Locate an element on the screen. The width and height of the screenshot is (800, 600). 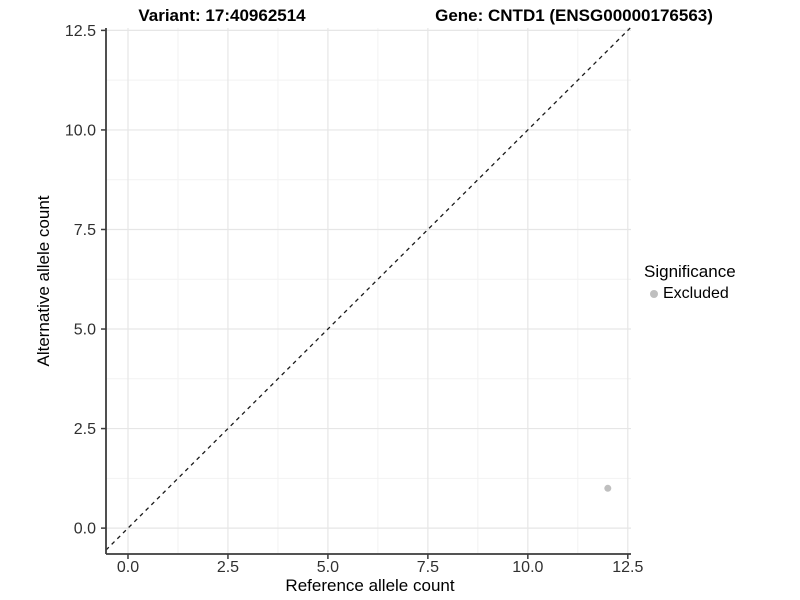
y-tick-label: 12.5 is located at coordinates (80, 31).